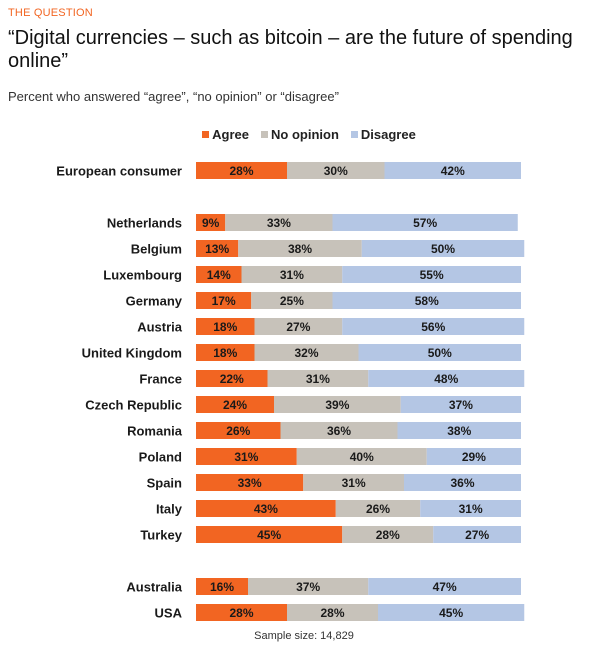  What do you see at coordinates (156, 249) in the screenshot?
I see `row-label: Belgium` at bounding box center [156, 249].